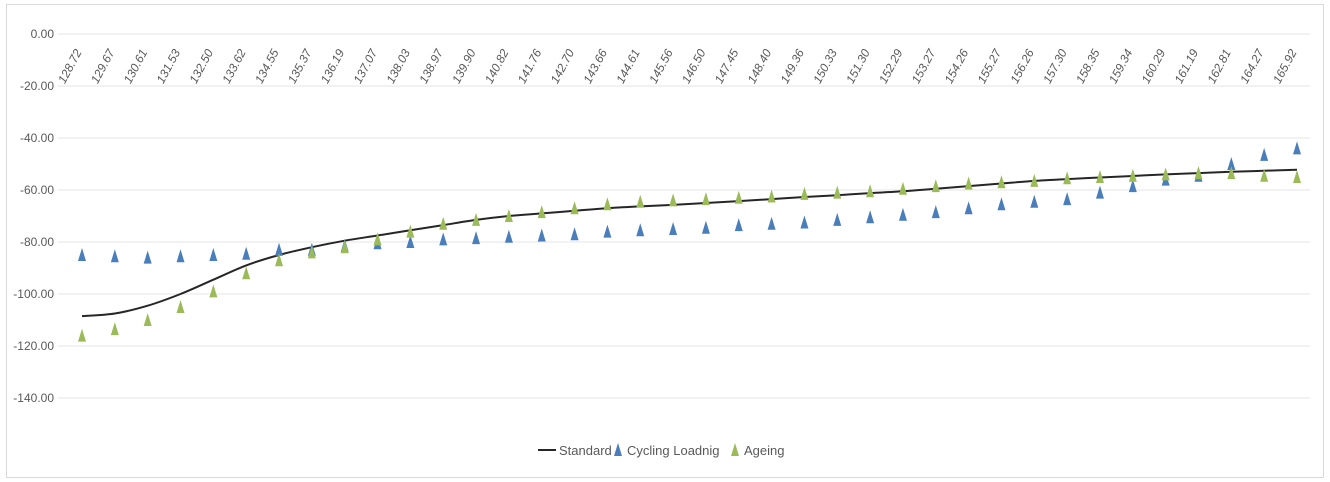  I want to click on x-tick-label: 128.72, so click(70, 66).